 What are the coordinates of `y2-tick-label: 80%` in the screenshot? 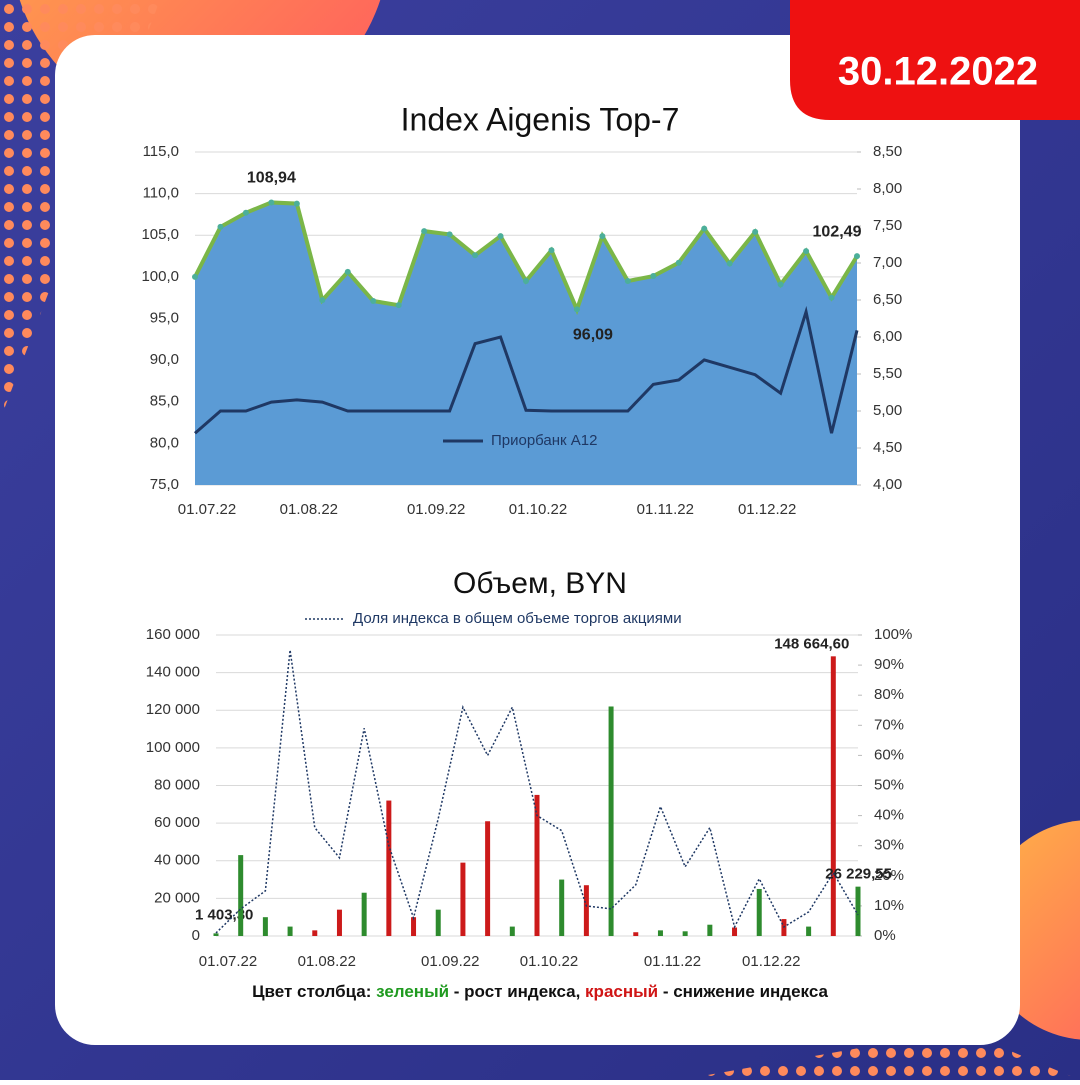 It's located at (889, 694).